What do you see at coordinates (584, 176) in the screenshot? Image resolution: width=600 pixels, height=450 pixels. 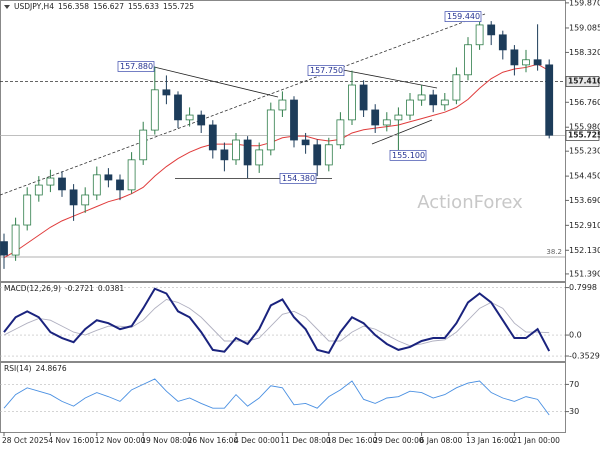 I see `y-tick-label: 154.450` at bounding box center [584, 176].